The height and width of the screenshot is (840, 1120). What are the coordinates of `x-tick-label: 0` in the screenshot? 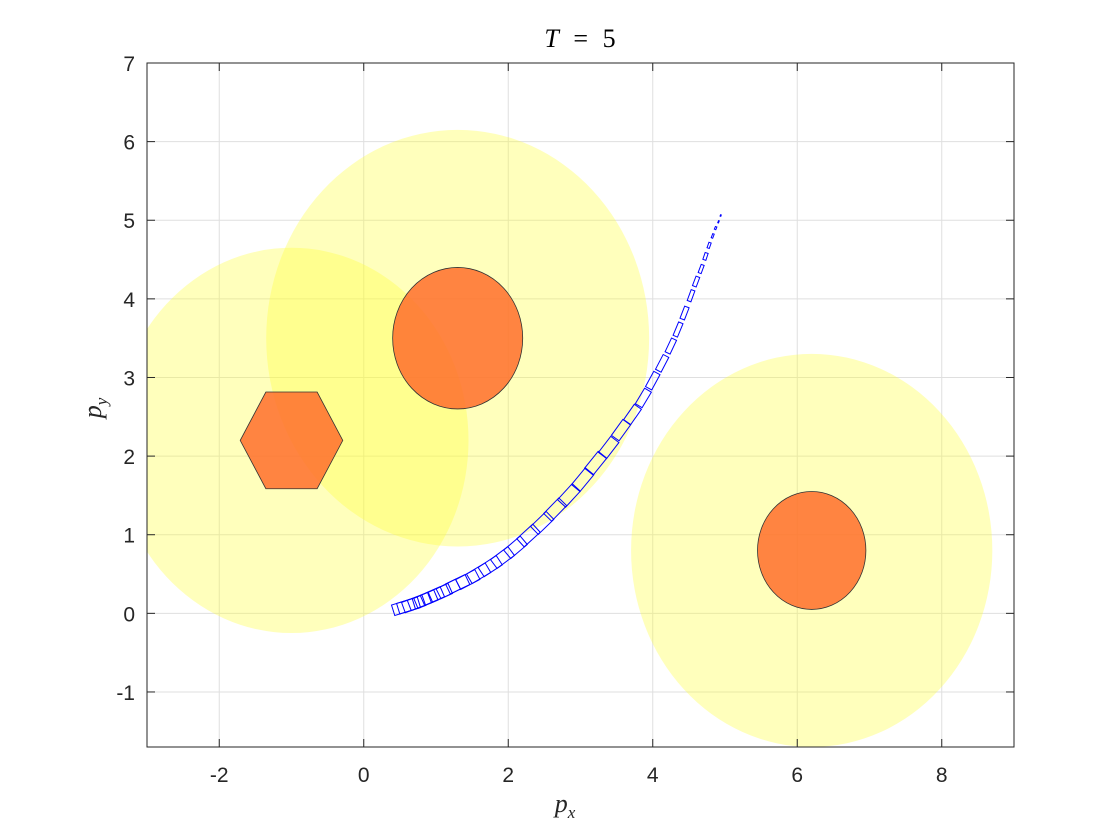 It's located at (364, 775).